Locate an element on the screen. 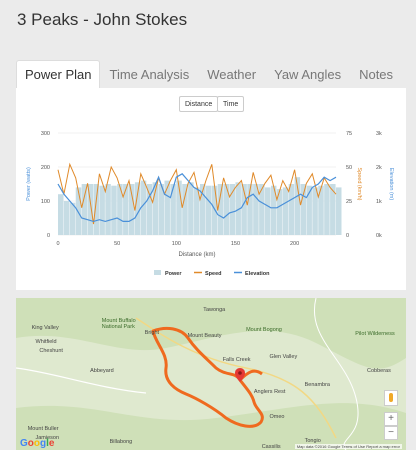 The image size is (416, 450). map-place-label: Falls Creek is located at coordinates (236, 360).